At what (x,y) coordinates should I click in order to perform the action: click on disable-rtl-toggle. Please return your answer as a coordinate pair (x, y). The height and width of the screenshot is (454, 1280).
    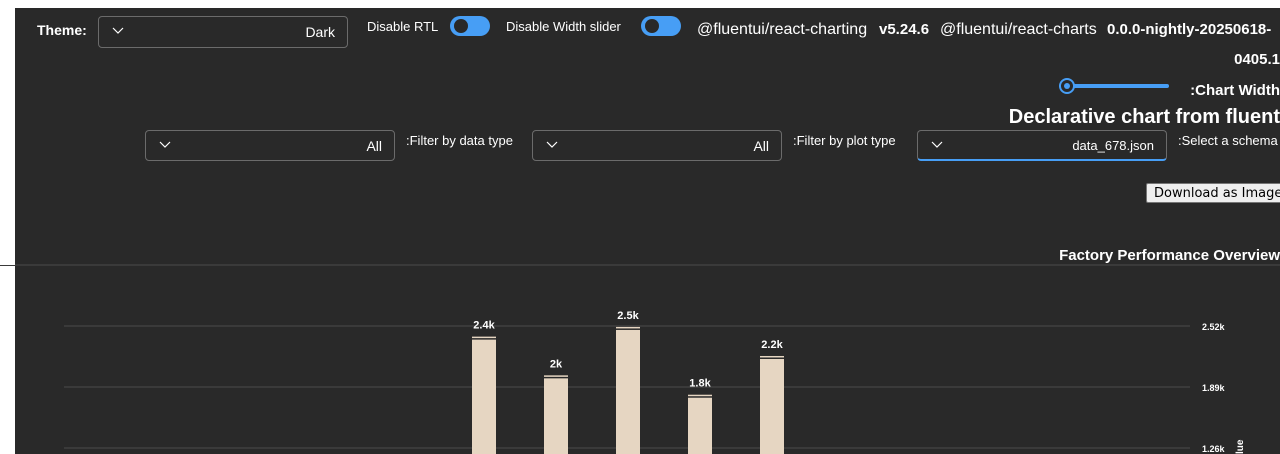
    Looking at the image, I should click on (470, 26).